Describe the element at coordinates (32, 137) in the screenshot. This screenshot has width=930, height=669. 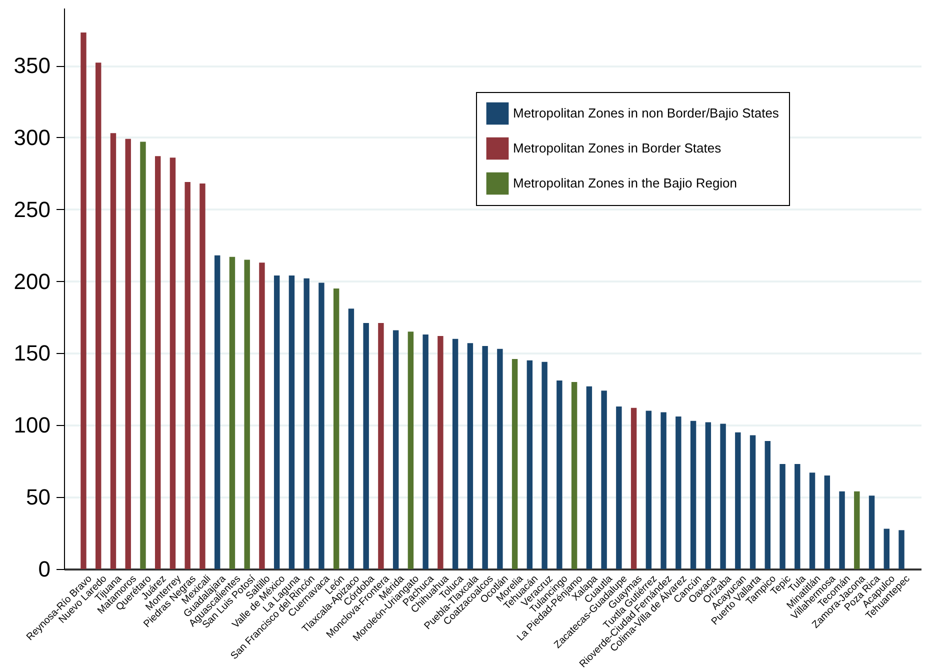
I see `y-tick-label: 300` at that location.